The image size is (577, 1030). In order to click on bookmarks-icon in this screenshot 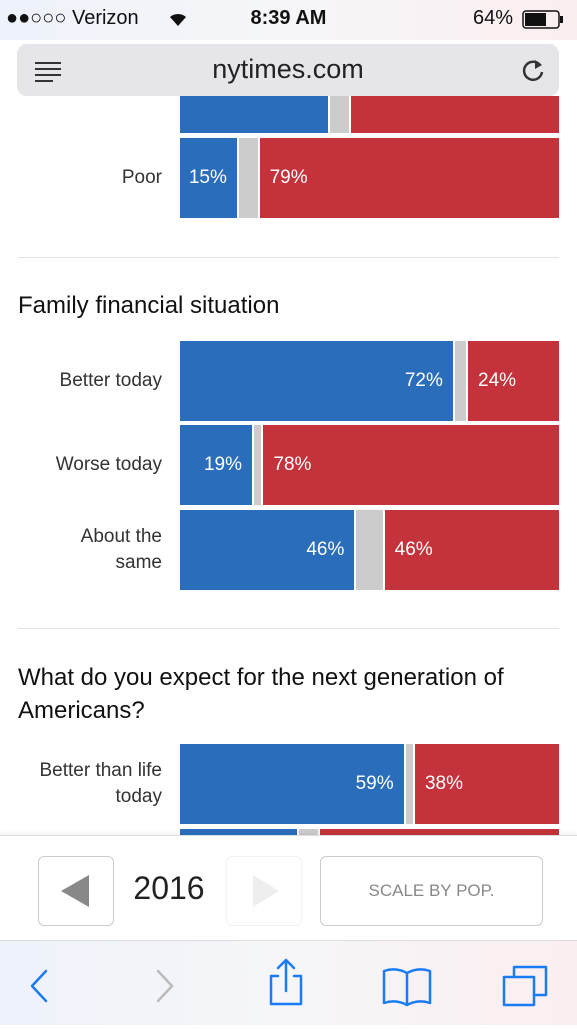, I will do `click(407, 987)`.